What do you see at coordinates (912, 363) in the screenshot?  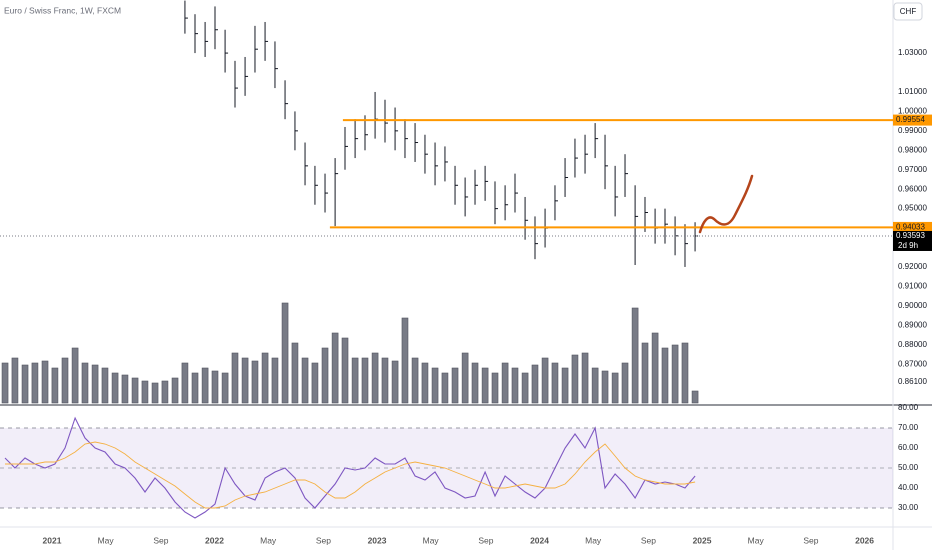 I see `y-tick-label: 0.87000` at bounding box center [912, 363].